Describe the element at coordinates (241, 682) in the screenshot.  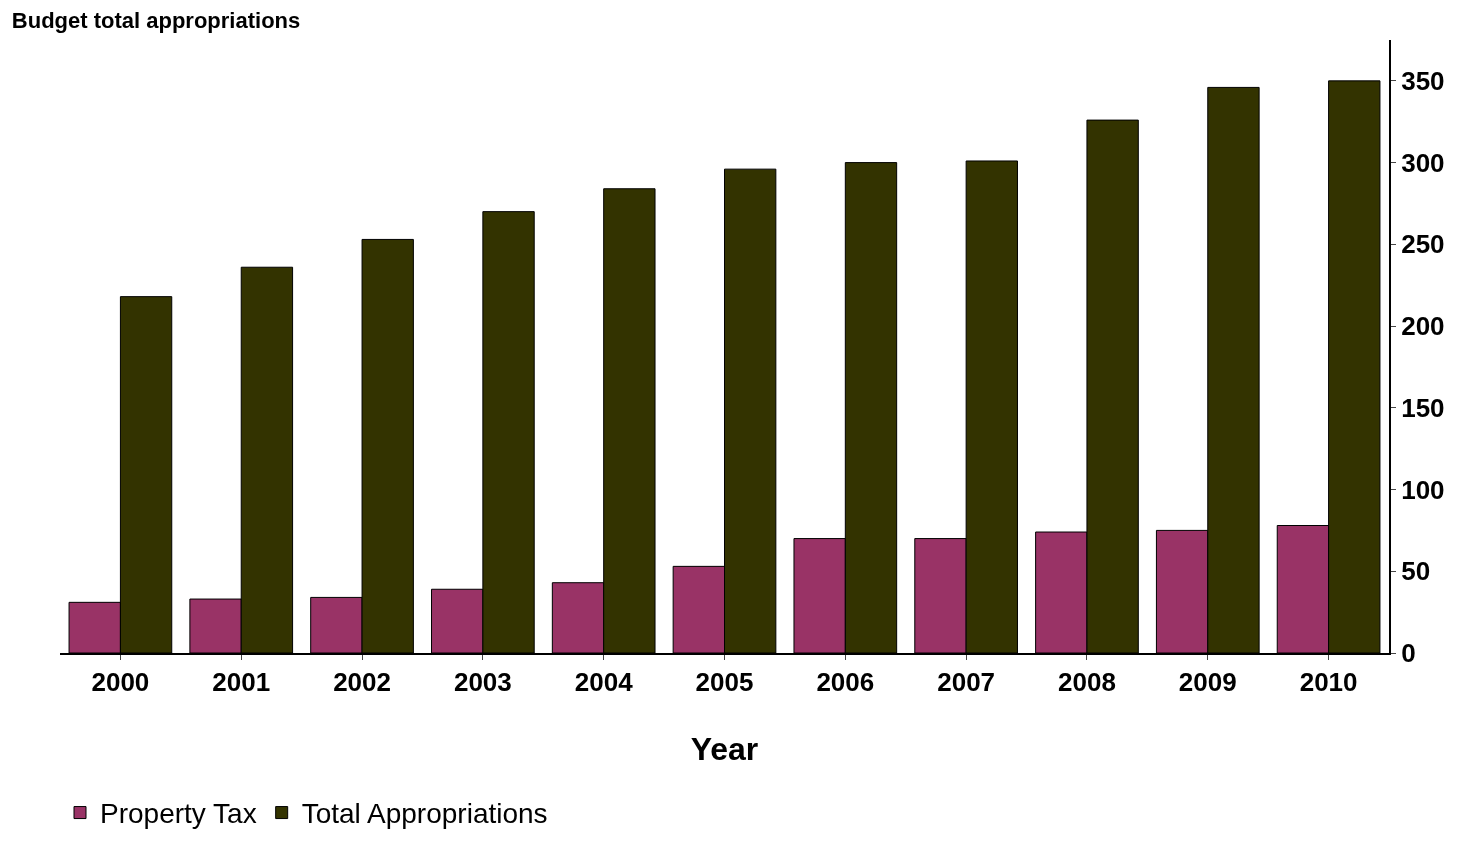
I see `x-tick-label: 2001` at that location.